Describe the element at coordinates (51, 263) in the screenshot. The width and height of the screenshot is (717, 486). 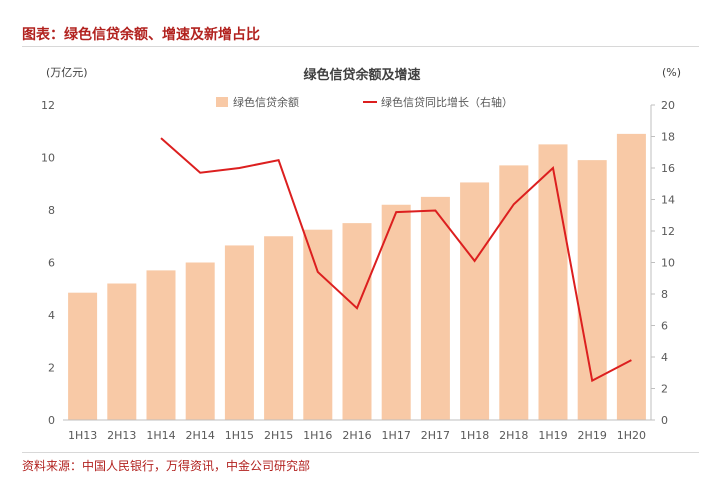
I see `left-tick-label: 6` at that location.